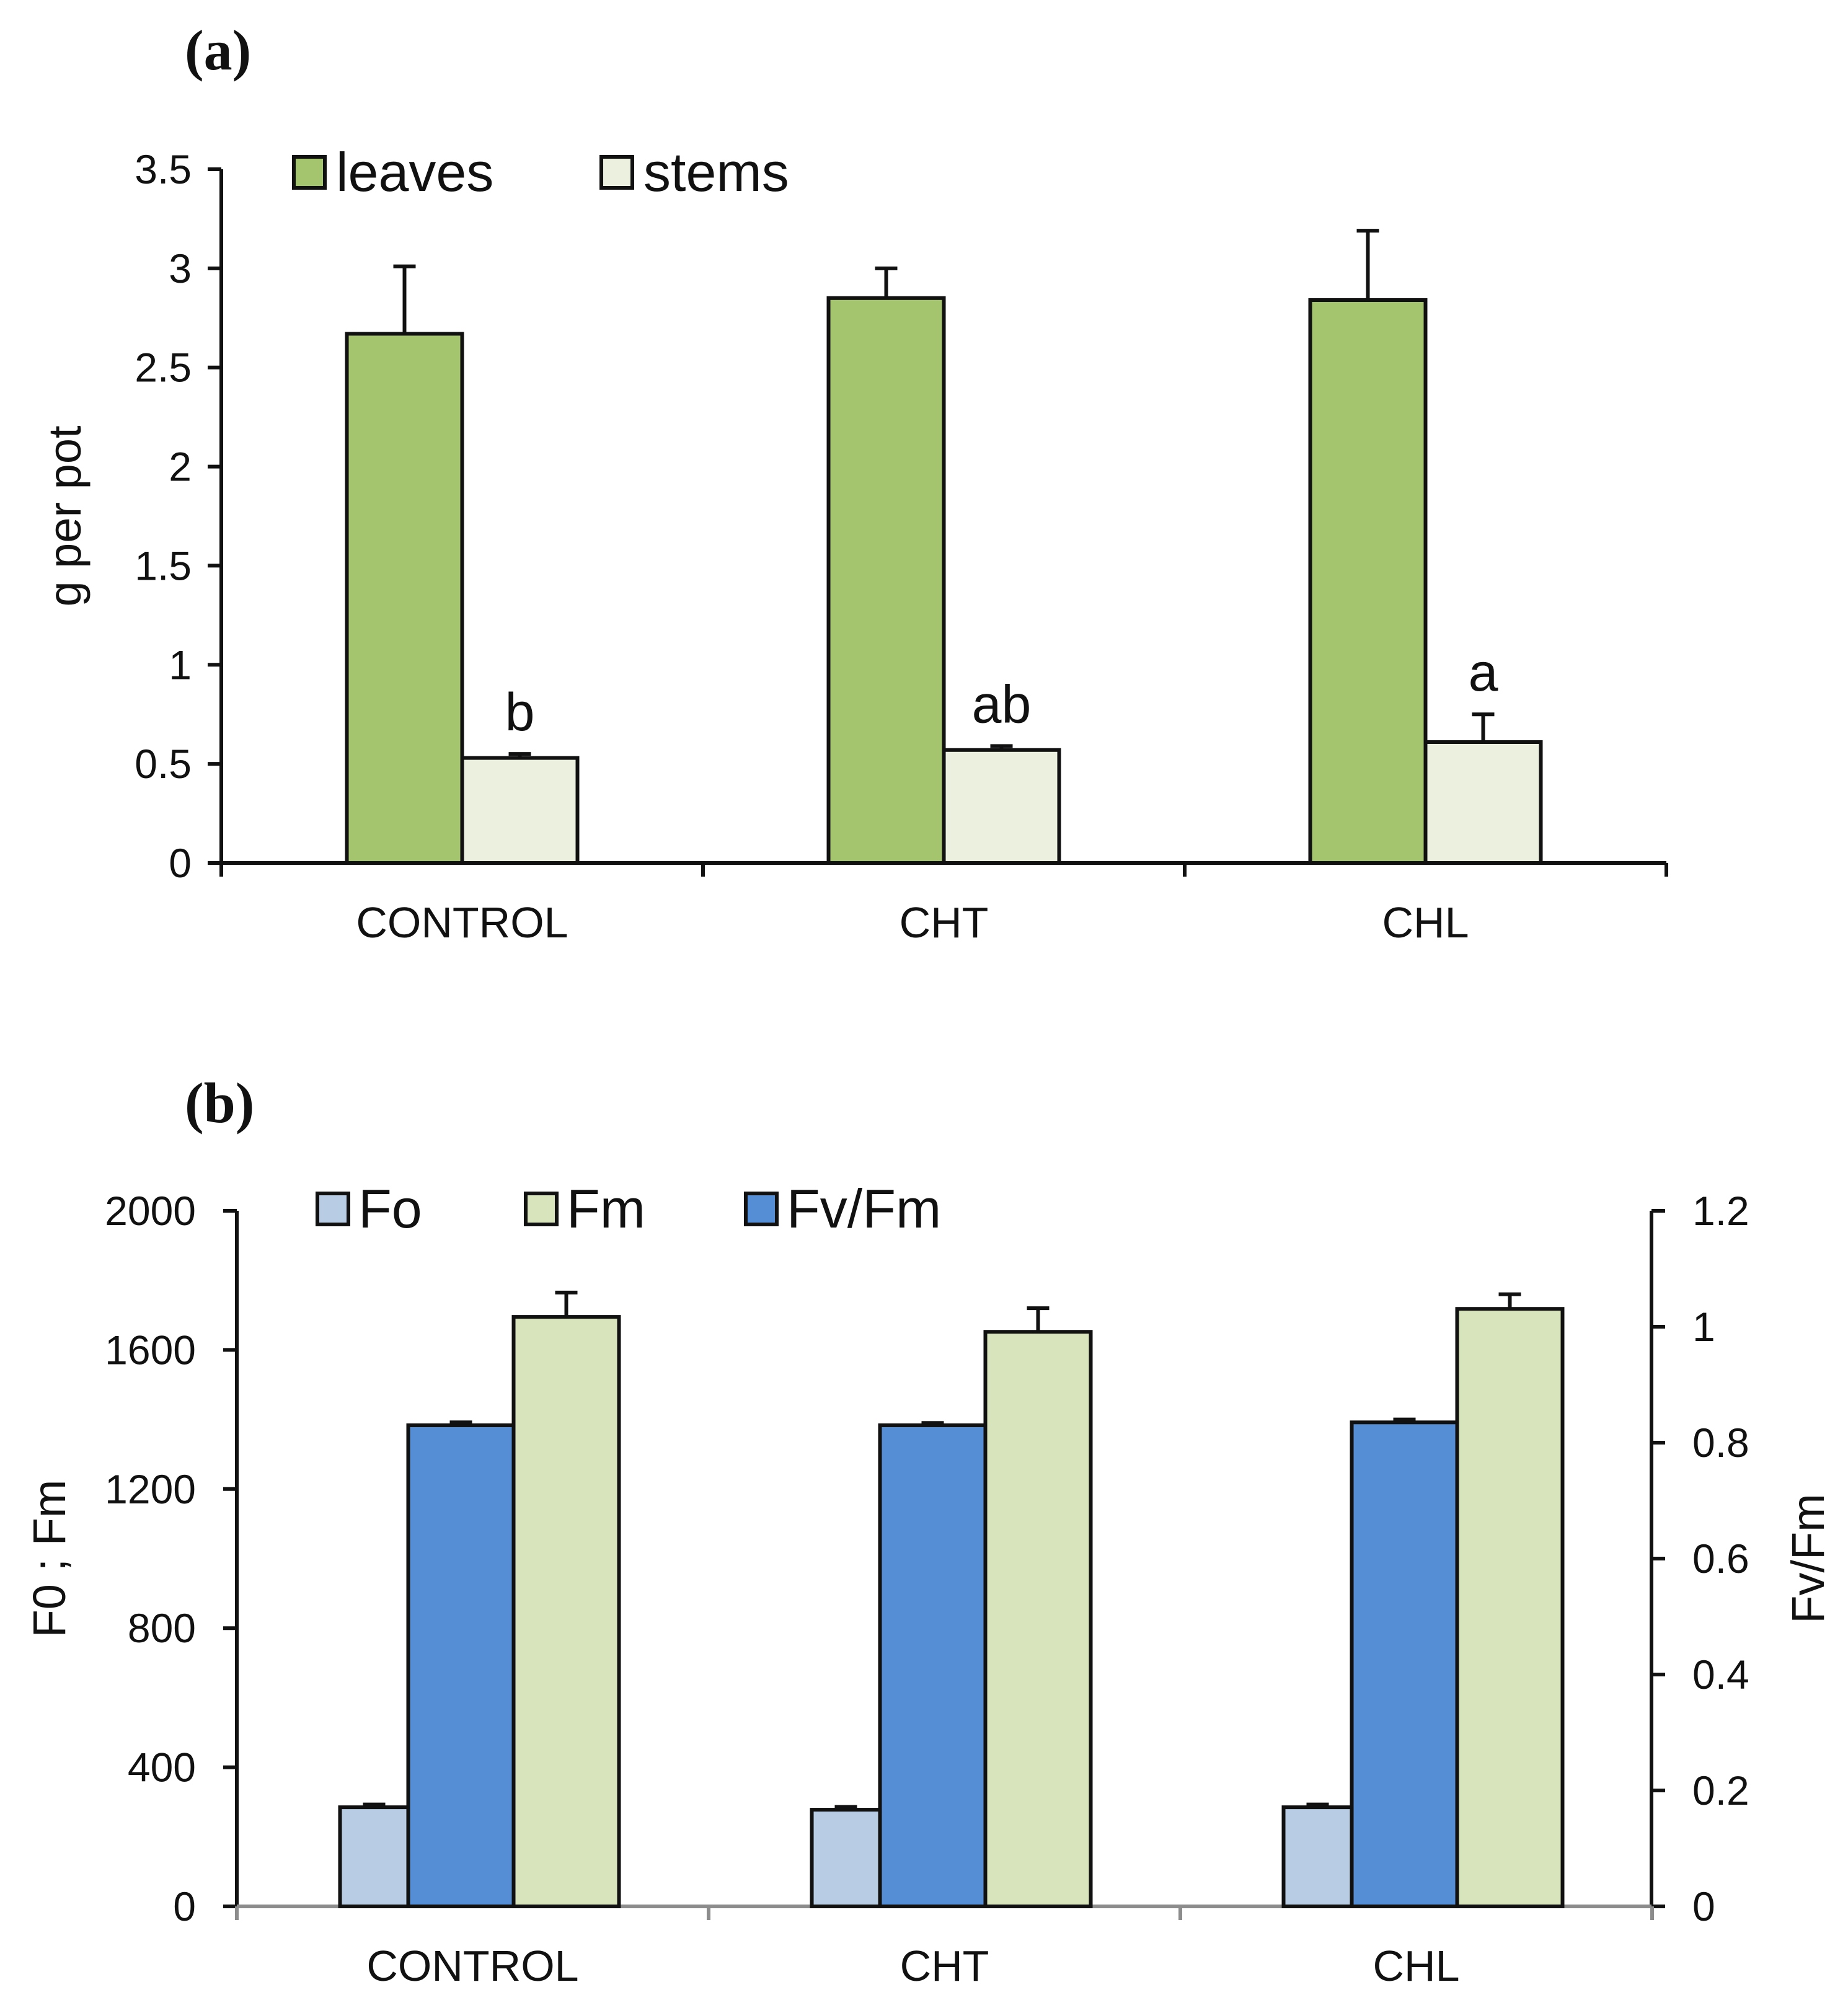 Image resolution: width=1848 pixels, height=2000 pixels. Describe the element at coordinates (164, 169) in the screenshot. I see `panel-a-y-tick-label: 3.5` at that location.